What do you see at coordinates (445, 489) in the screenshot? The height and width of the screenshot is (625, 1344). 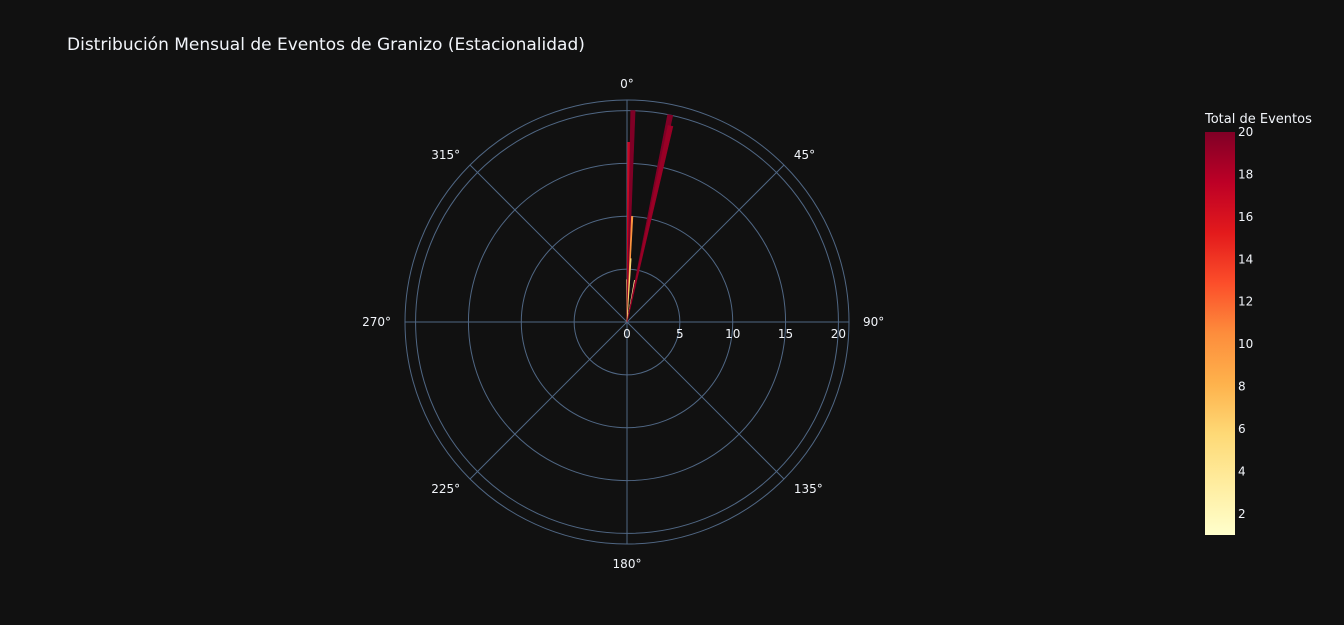 I see `angular-tick-label: 225°` at bounding box center [445, 489].